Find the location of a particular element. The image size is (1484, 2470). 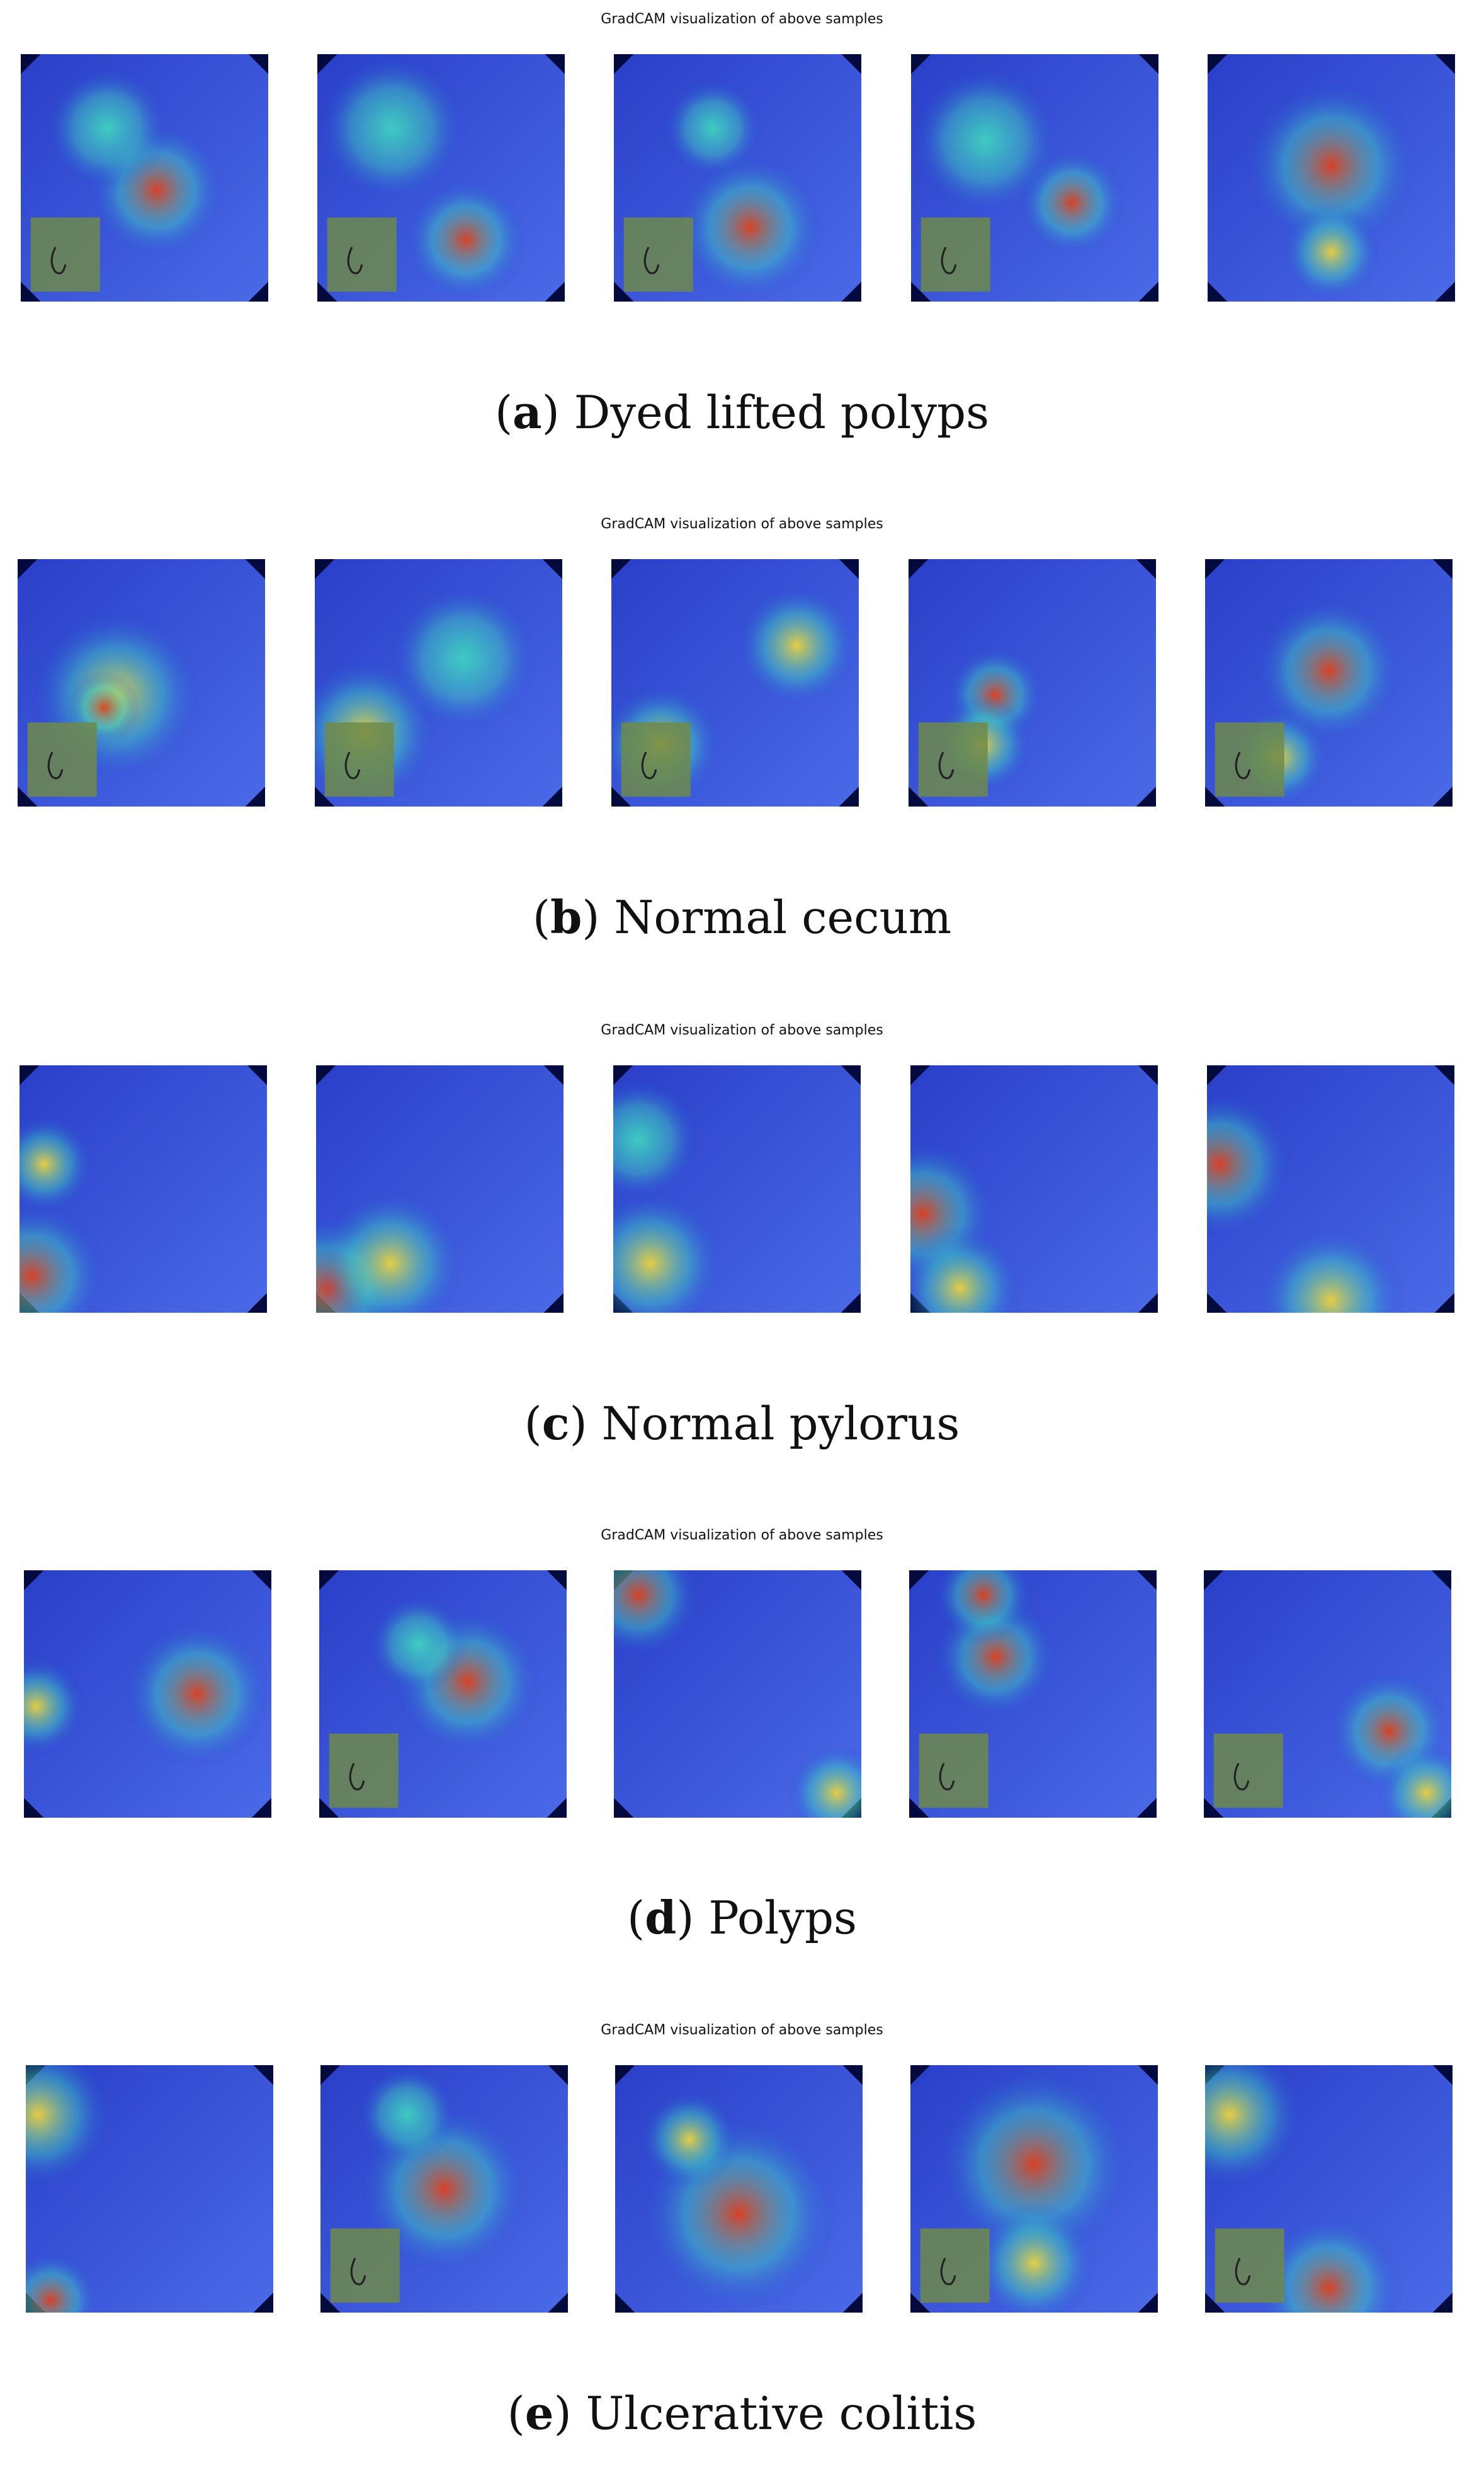

panel-caption: (e) Ulcerative colitis is located at coordinates (742, 2413).